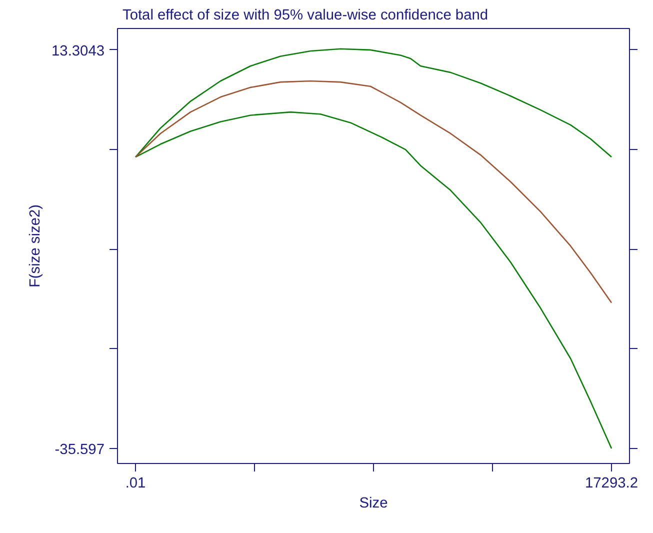  I want to click on x-tick-label: 17293.2, so click(611, 484).